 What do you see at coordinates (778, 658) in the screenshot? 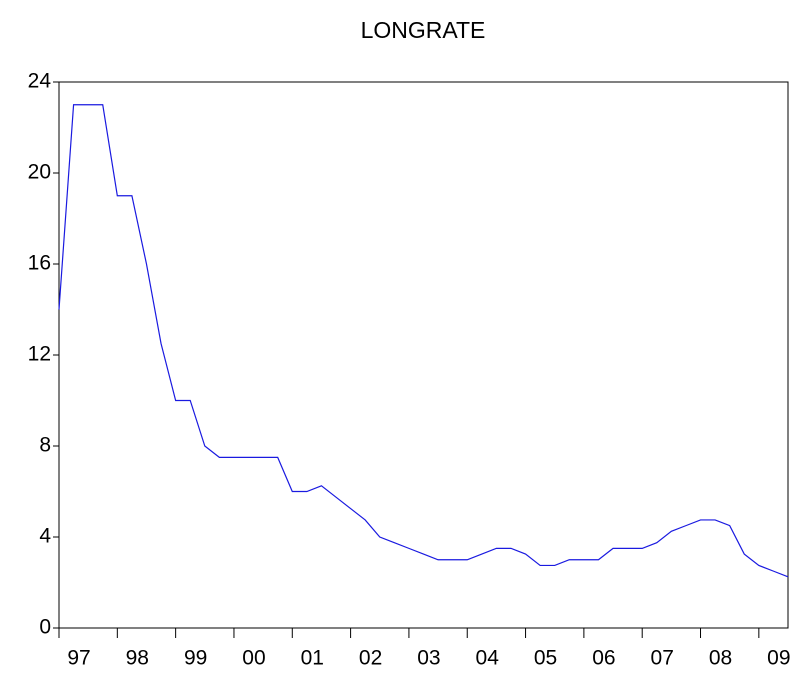
I see `x-tick-label: 09` at bounding box center [778, 658].